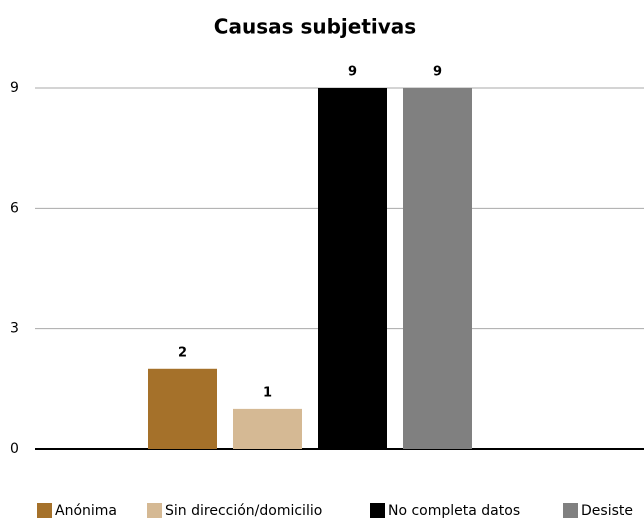  What do you see at coordinates (14, 88) in the screenshot?
I see `y-tick-label: 9` at bounding box center [14, 88].